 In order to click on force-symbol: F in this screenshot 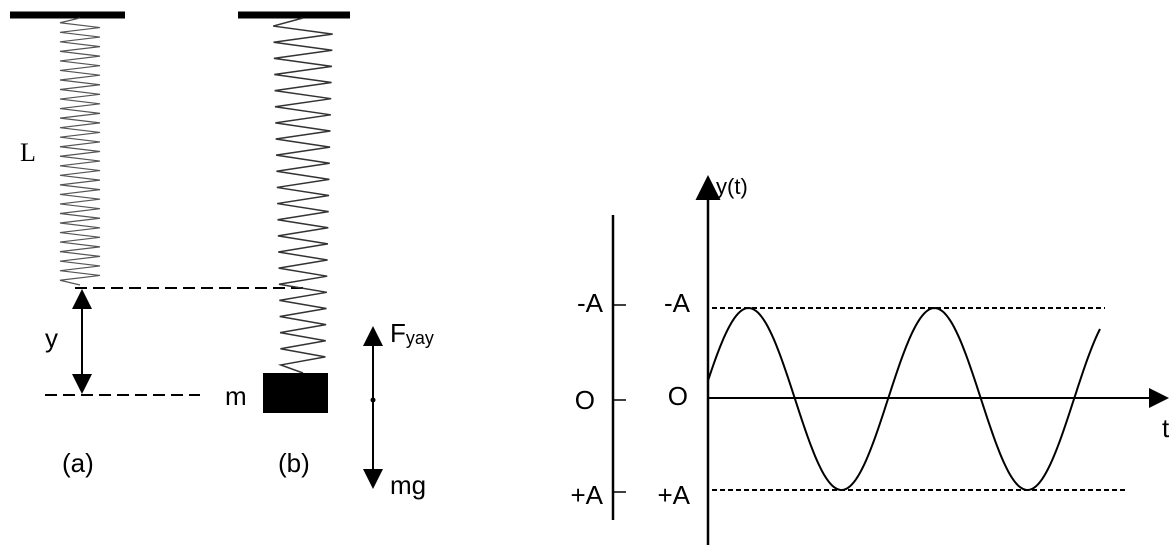, I will do `click(398, 333)`.